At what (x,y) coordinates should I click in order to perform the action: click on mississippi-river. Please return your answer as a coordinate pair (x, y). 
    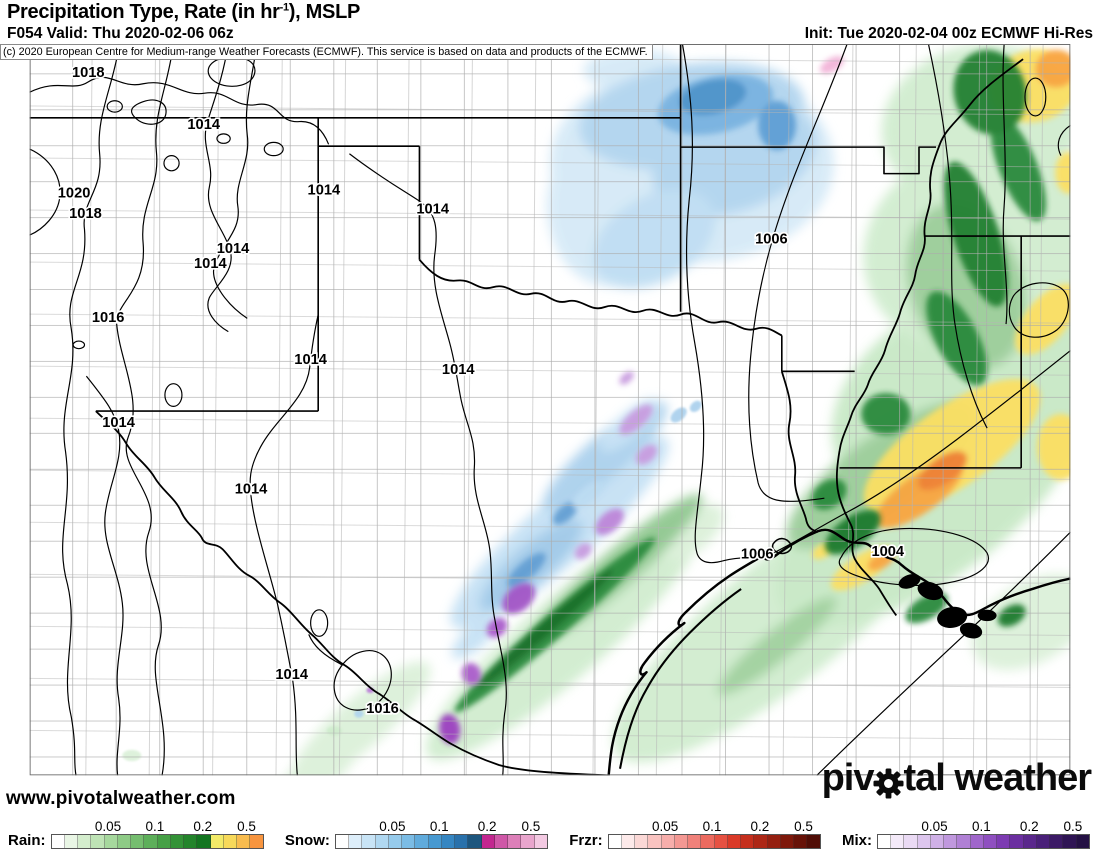
    Looking at the image, I should click on (929, 337).